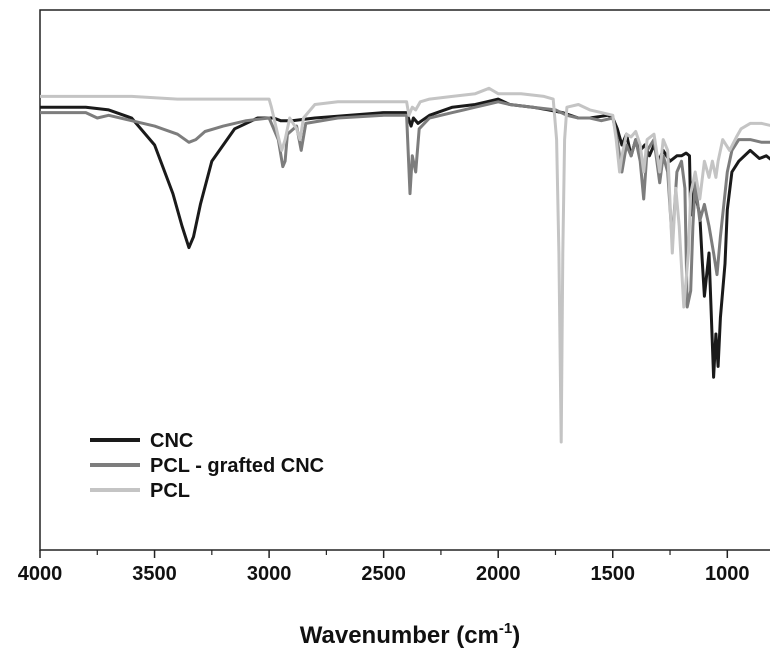 Image resolution: width=770 pixels, height=650 pixels. I want to click on legend: CNC PCL - grafted CNC PCL, so click(207, 466).